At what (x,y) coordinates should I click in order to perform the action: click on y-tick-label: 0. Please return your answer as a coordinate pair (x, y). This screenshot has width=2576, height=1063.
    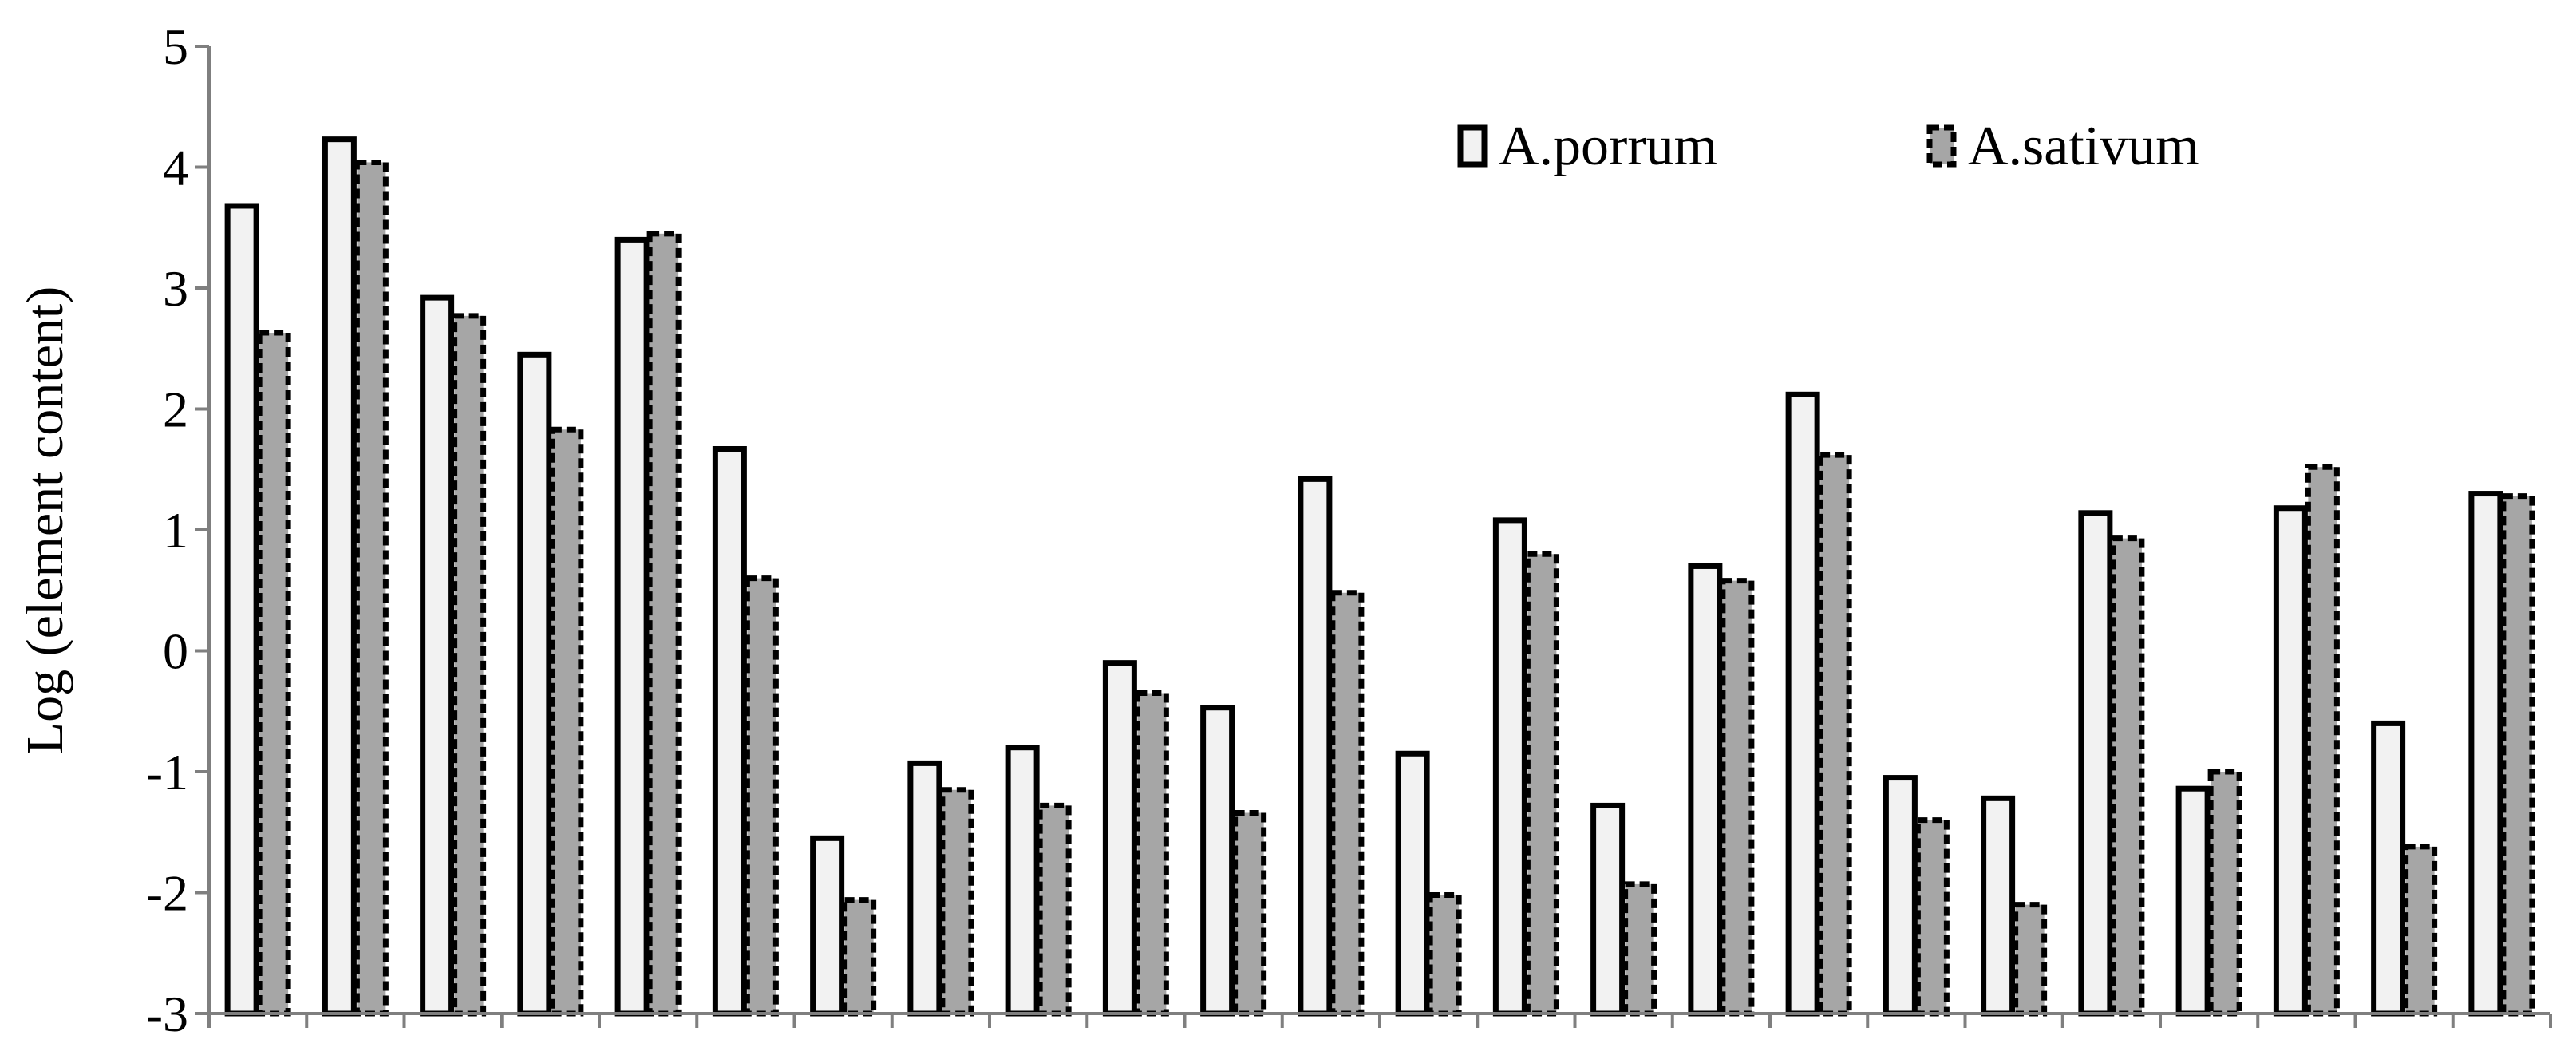
    Looking at the image, I should click on (175, 652).